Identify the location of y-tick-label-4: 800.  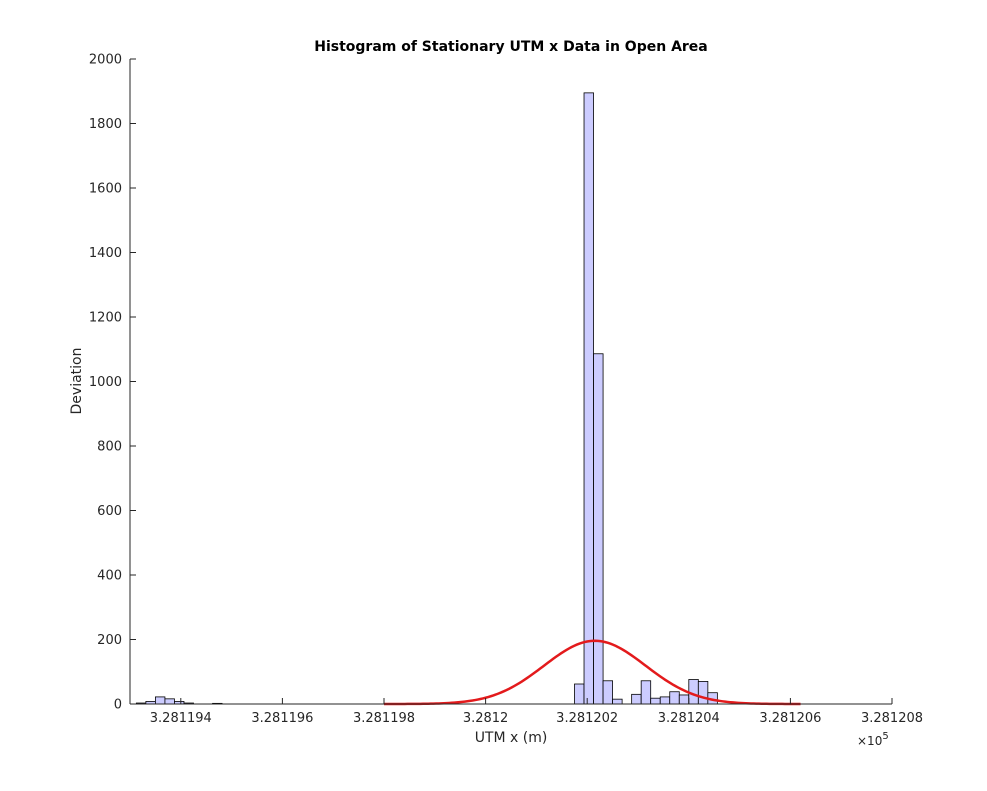
(109, 447).